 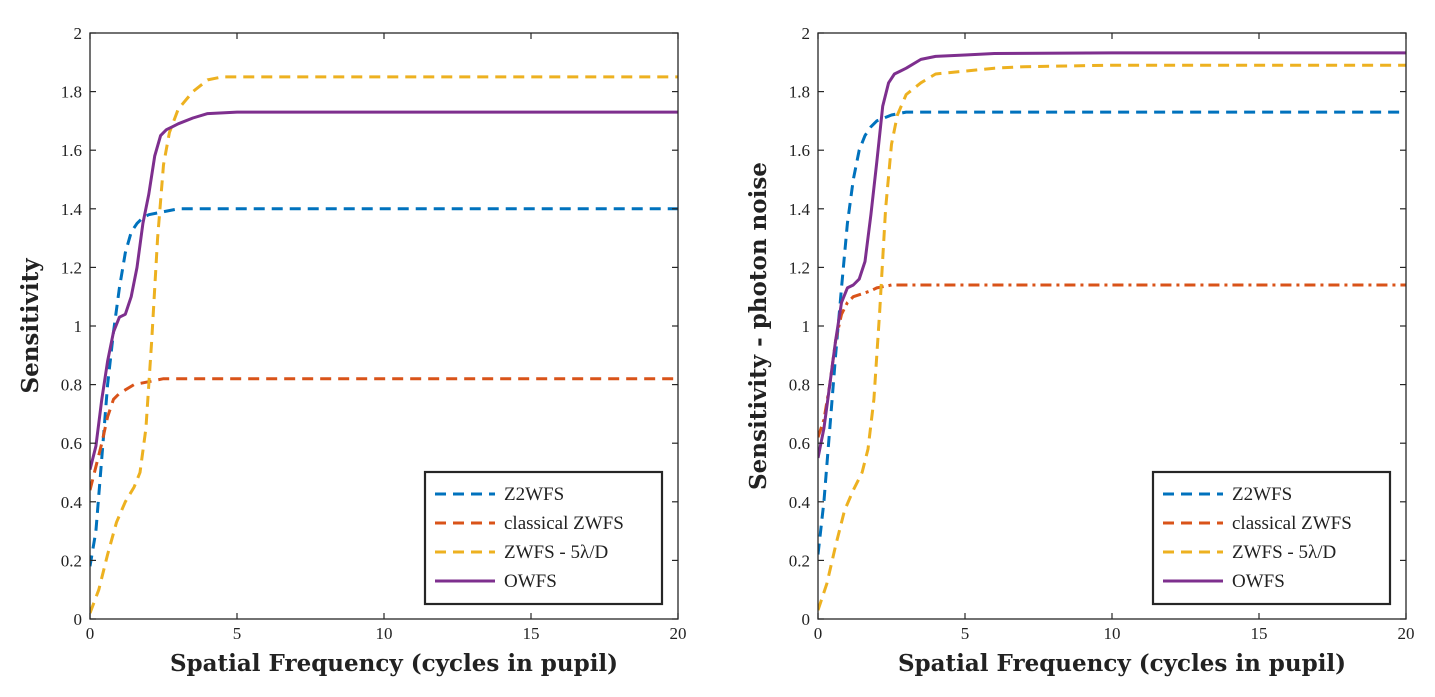 What do you see at coordinates (758, 326) in the screenshot?
I see `y-axis-label: Sensitivity - photon noise` at bounding box center [758, 326].